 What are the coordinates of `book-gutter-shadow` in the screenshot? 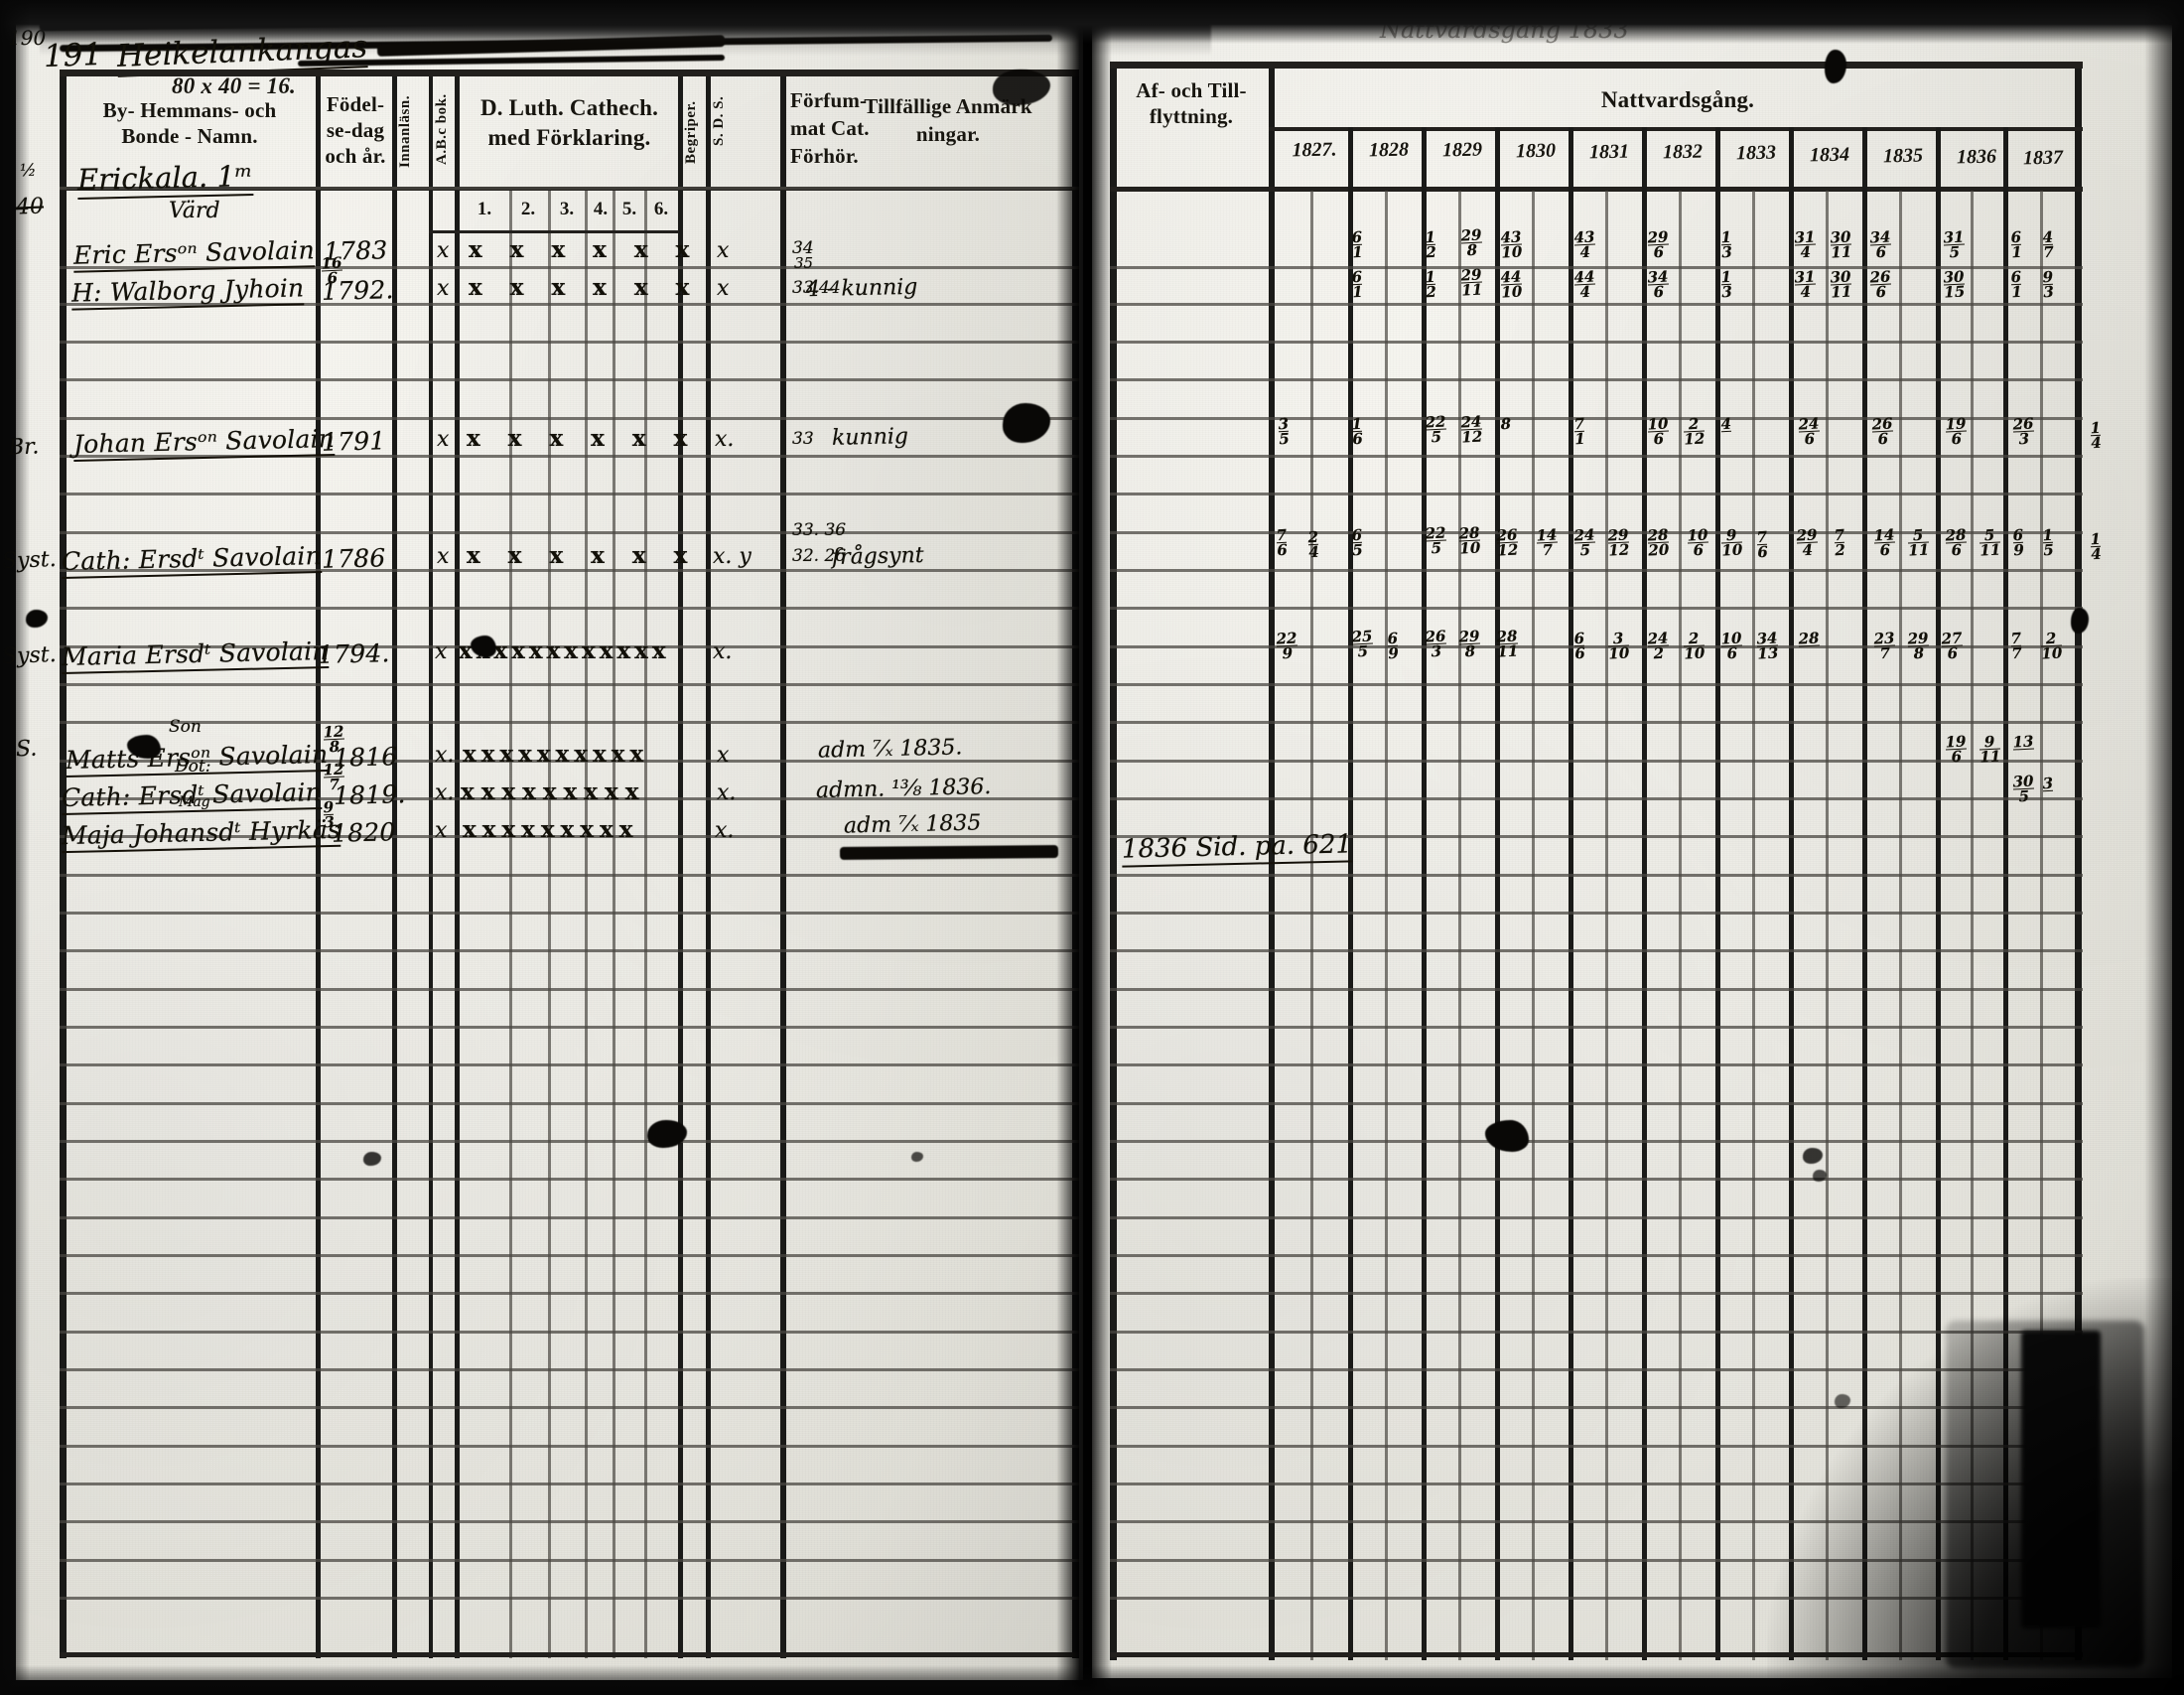 It's located at (1084, 847).